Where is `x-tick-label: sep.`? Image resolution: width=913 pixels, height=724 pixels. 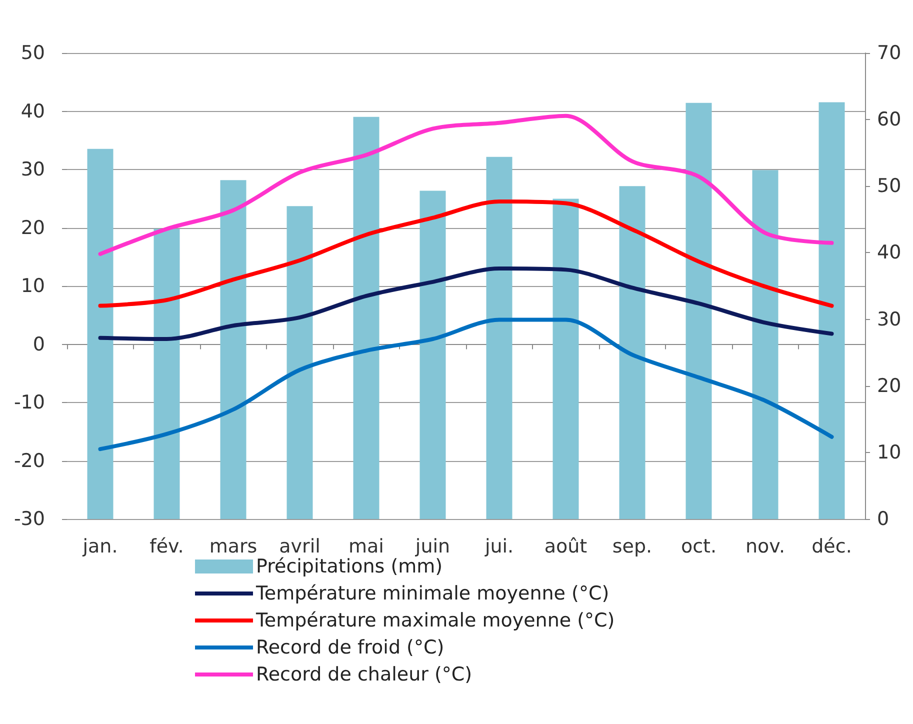 x-tick-label: sep. is located at coordinates (632, 547).